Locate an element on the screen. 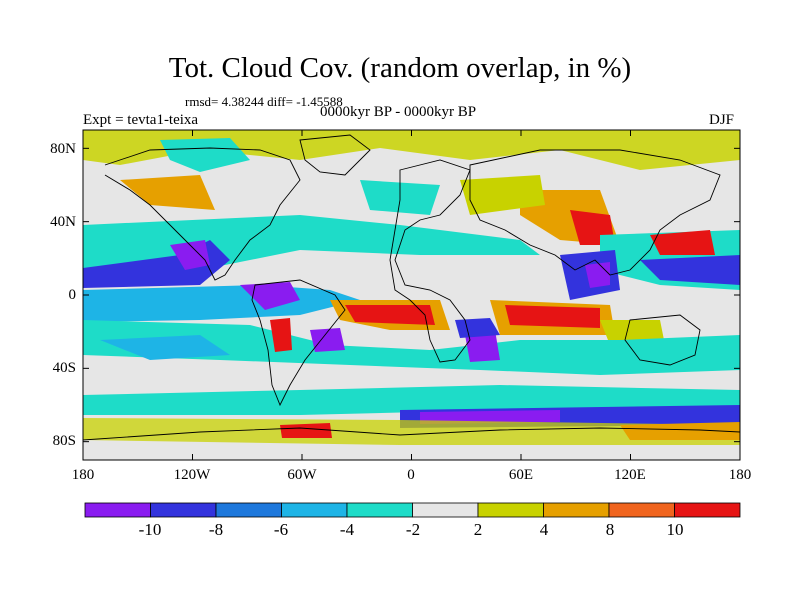 The height and width of the screenshot is (600, 800). asia-coast is located at coordinates (595, 212).